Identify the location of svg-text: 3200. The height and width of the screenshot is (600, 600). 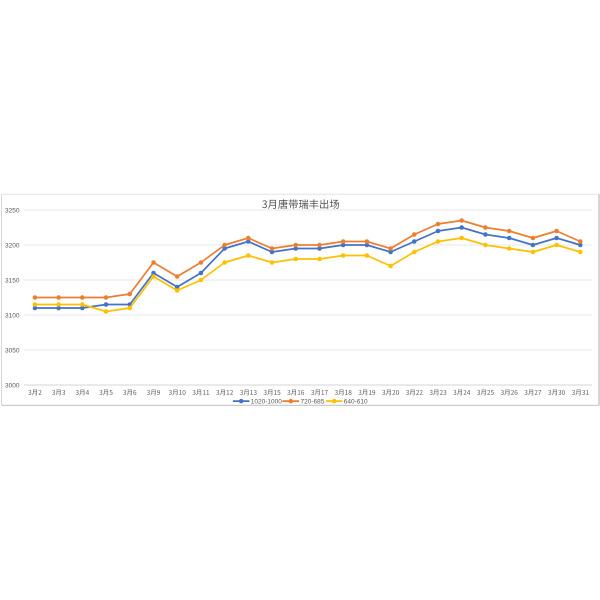
(12, 245).